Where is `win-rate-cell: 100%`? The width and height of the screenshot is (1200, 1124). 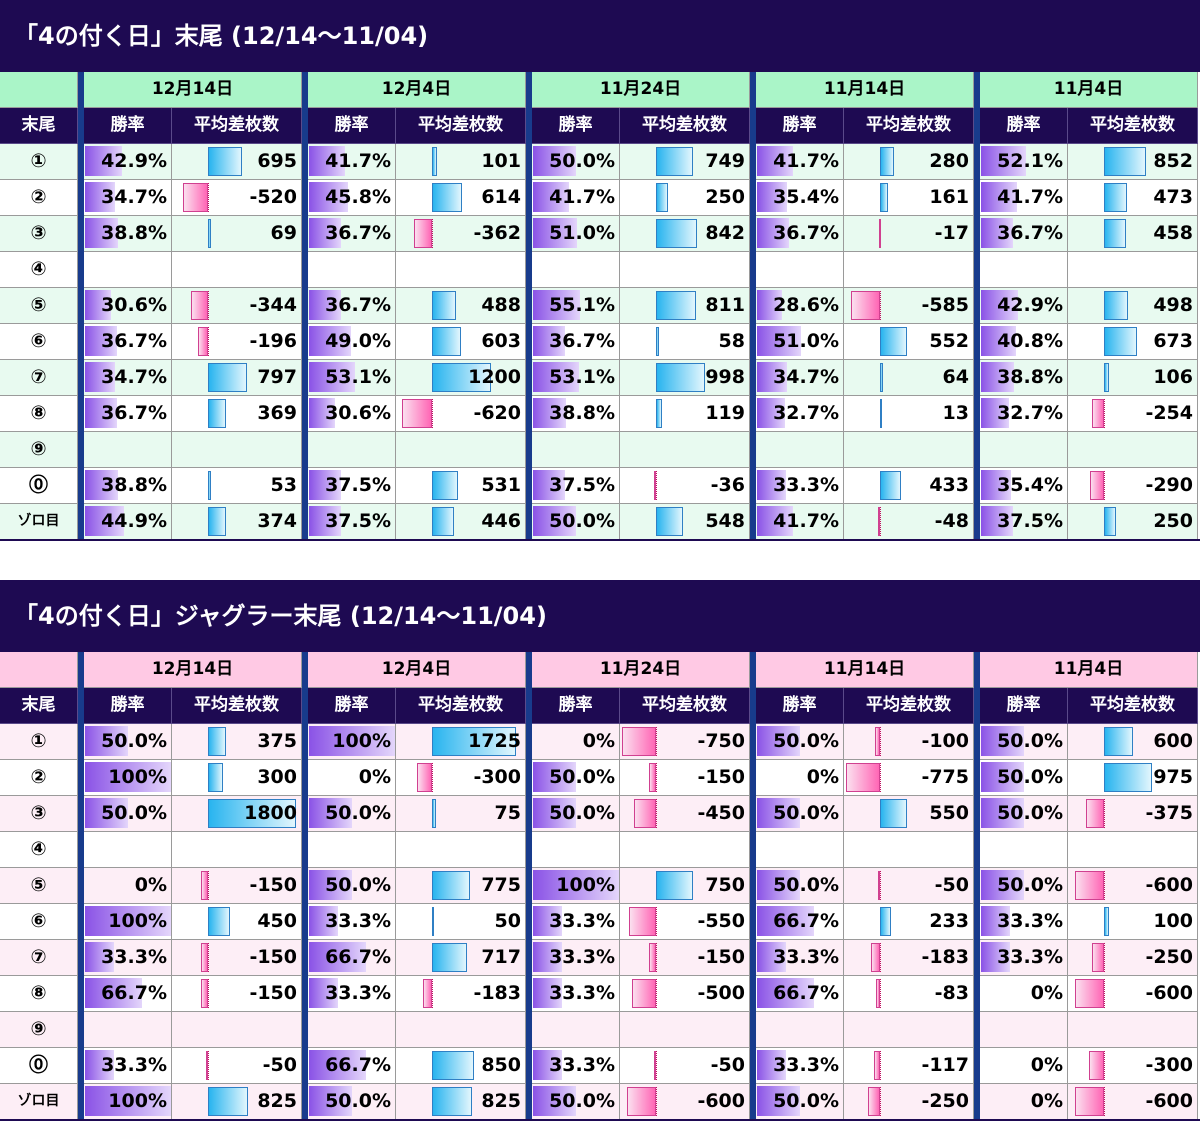
win-rate-cell: 100% is located at coordinates (128, 1102).